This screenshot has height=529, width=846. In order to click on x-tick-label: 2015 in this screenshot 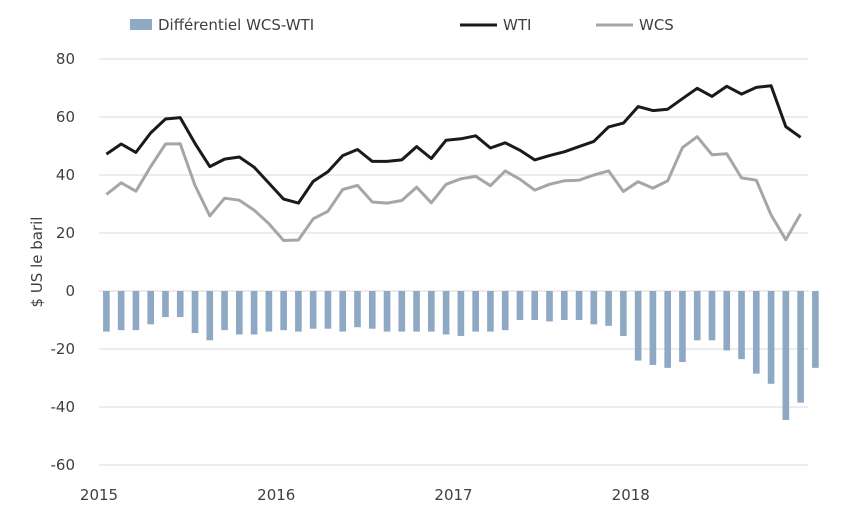, I will do `click(99, 495)`.